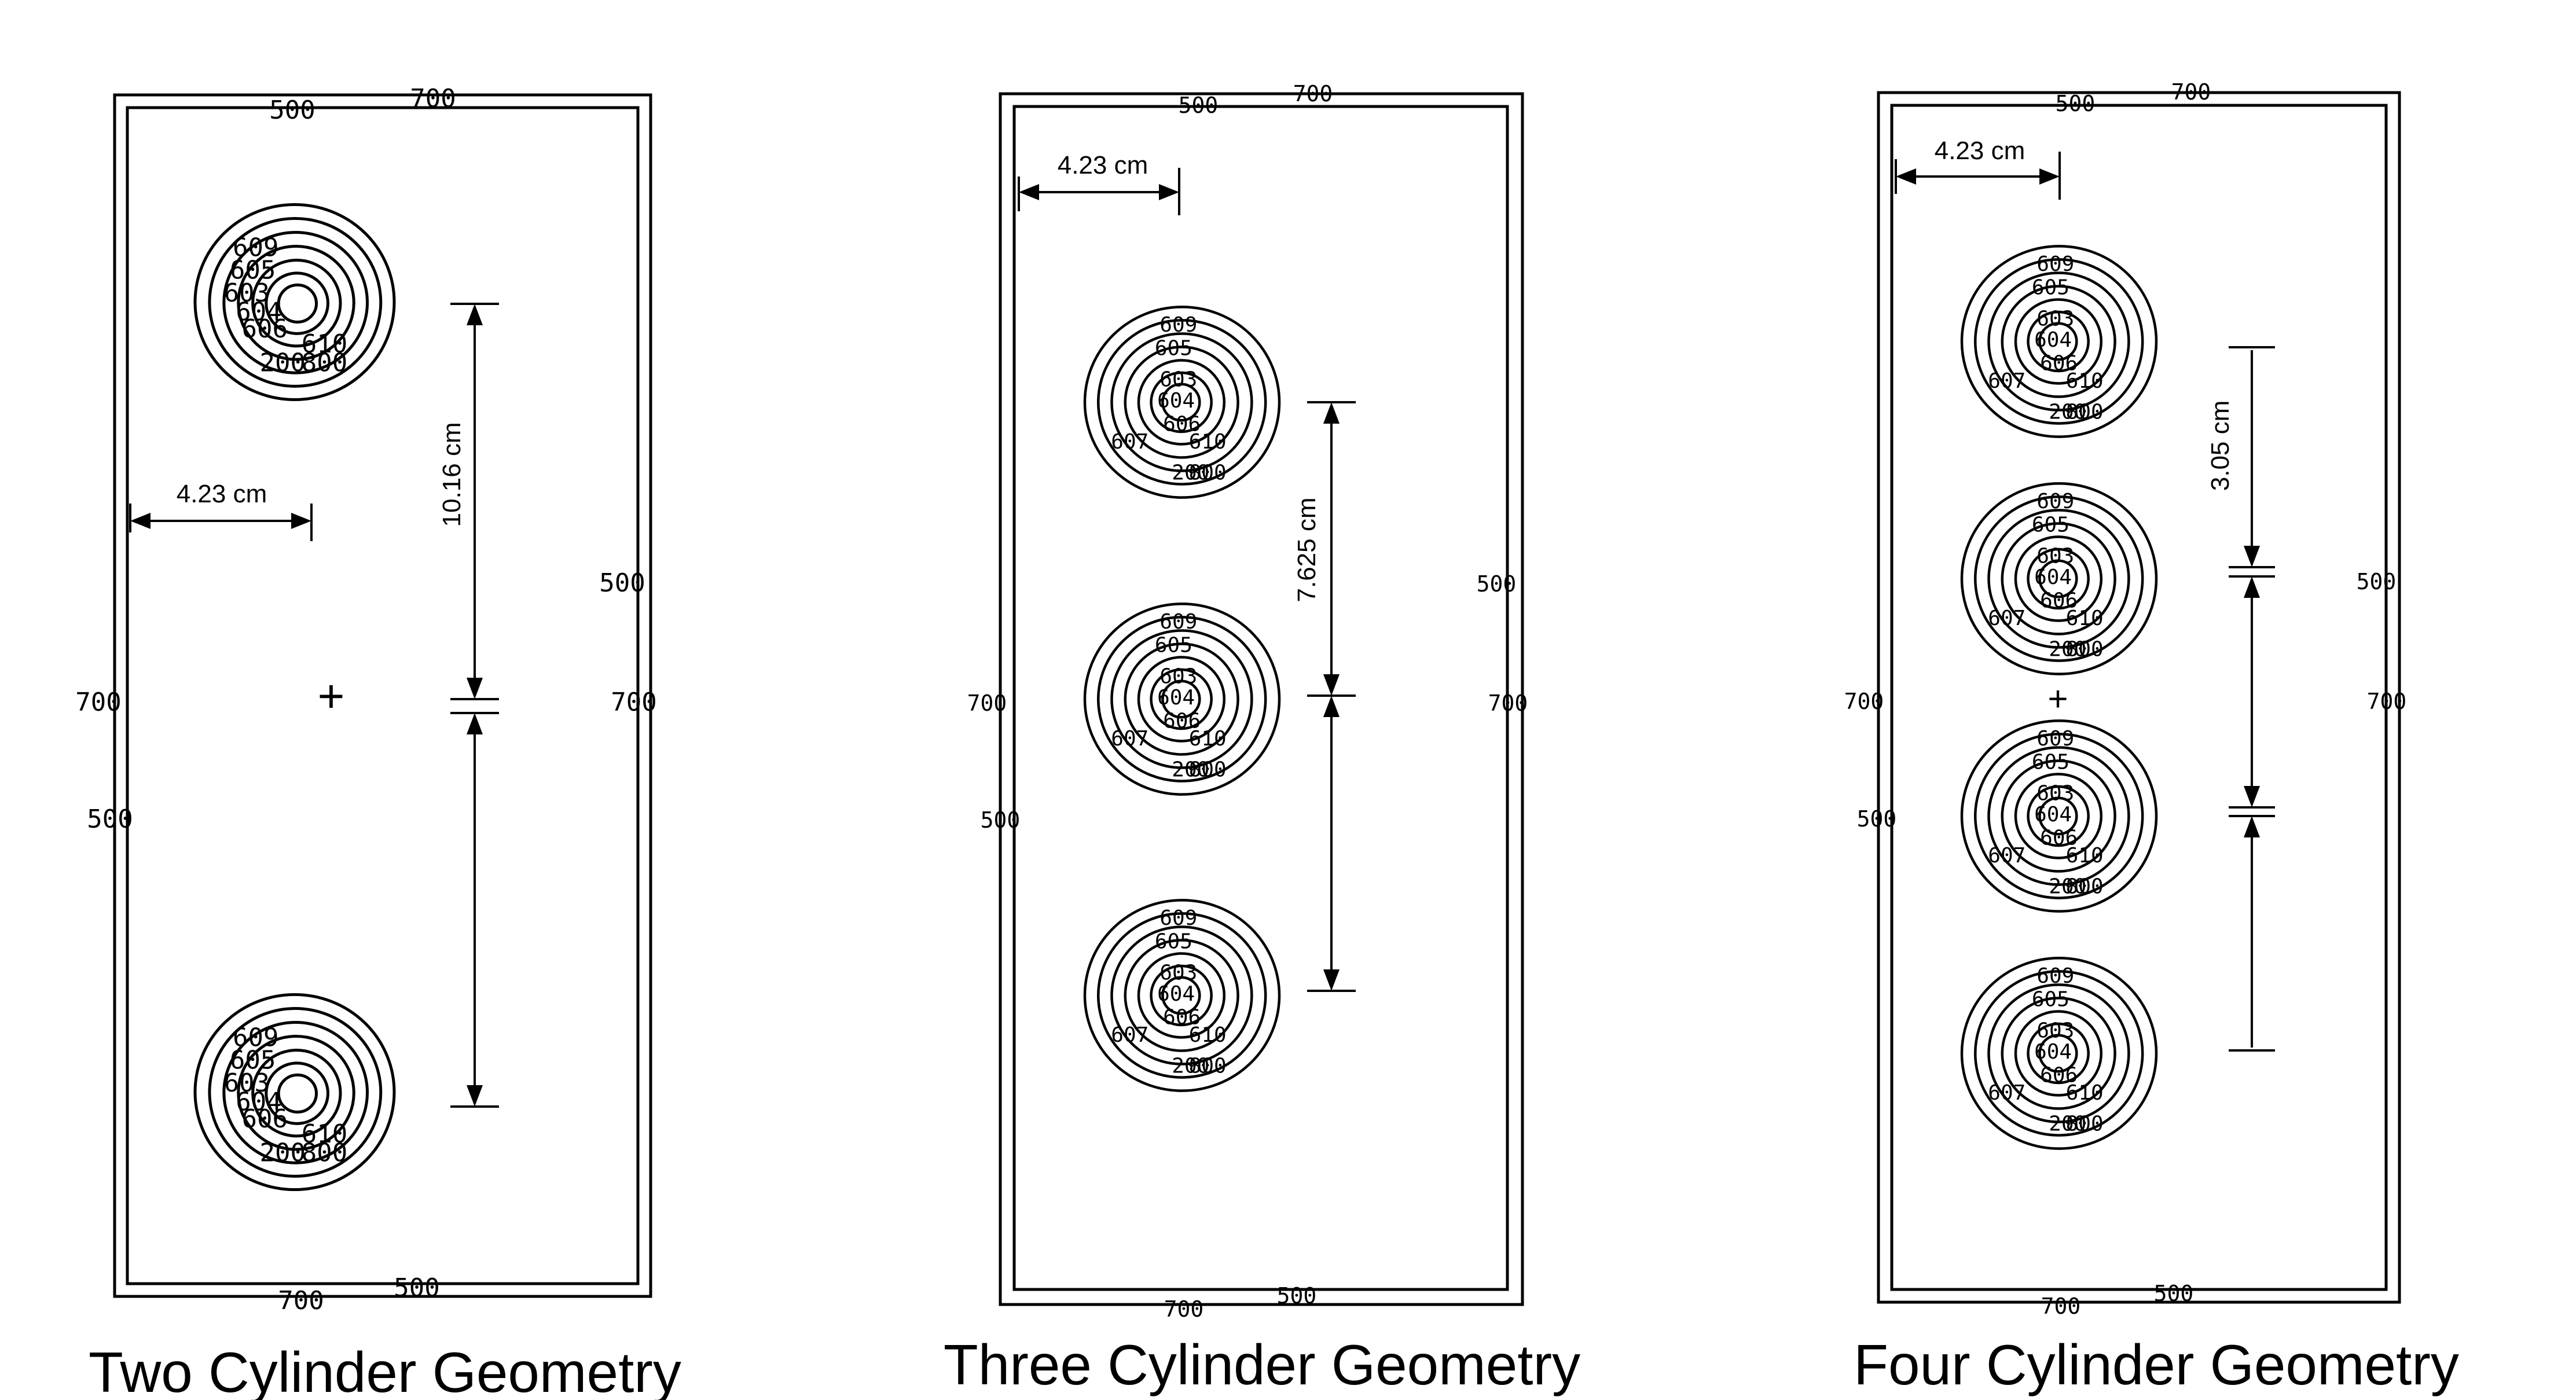 This screenshot has height=1400, width=2576. What do you see at coordinates (1980, 151) in the screenshot?
I see `width-label: 4.23 cm` at bounding box center [1980, 151].